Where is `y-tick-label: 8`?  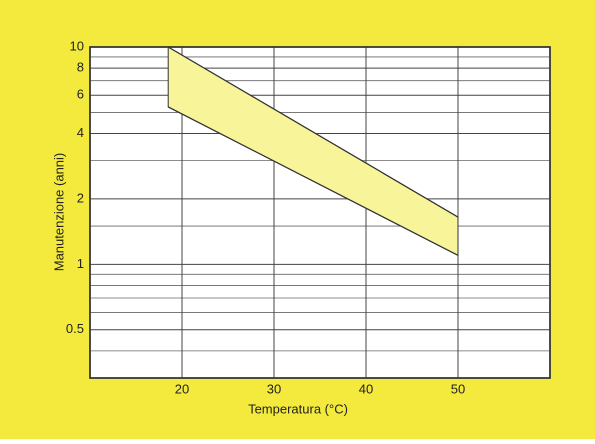
y-tick-label: 8 is located at coordinates (80, 67).